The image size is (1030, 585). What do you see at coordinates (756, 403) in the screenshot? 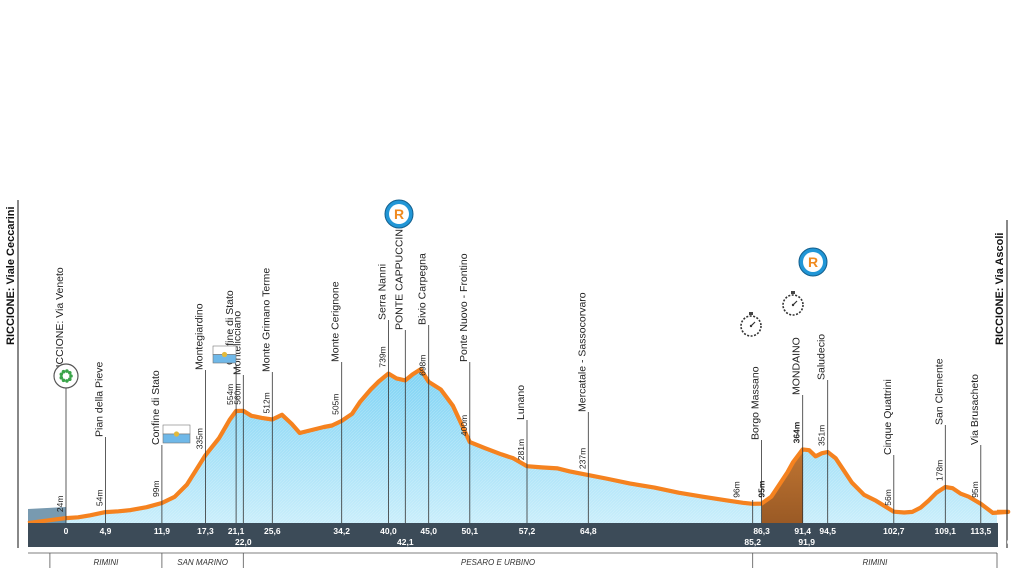
I see `point-label: Borgo Massano` at bounding box center [756, 403].